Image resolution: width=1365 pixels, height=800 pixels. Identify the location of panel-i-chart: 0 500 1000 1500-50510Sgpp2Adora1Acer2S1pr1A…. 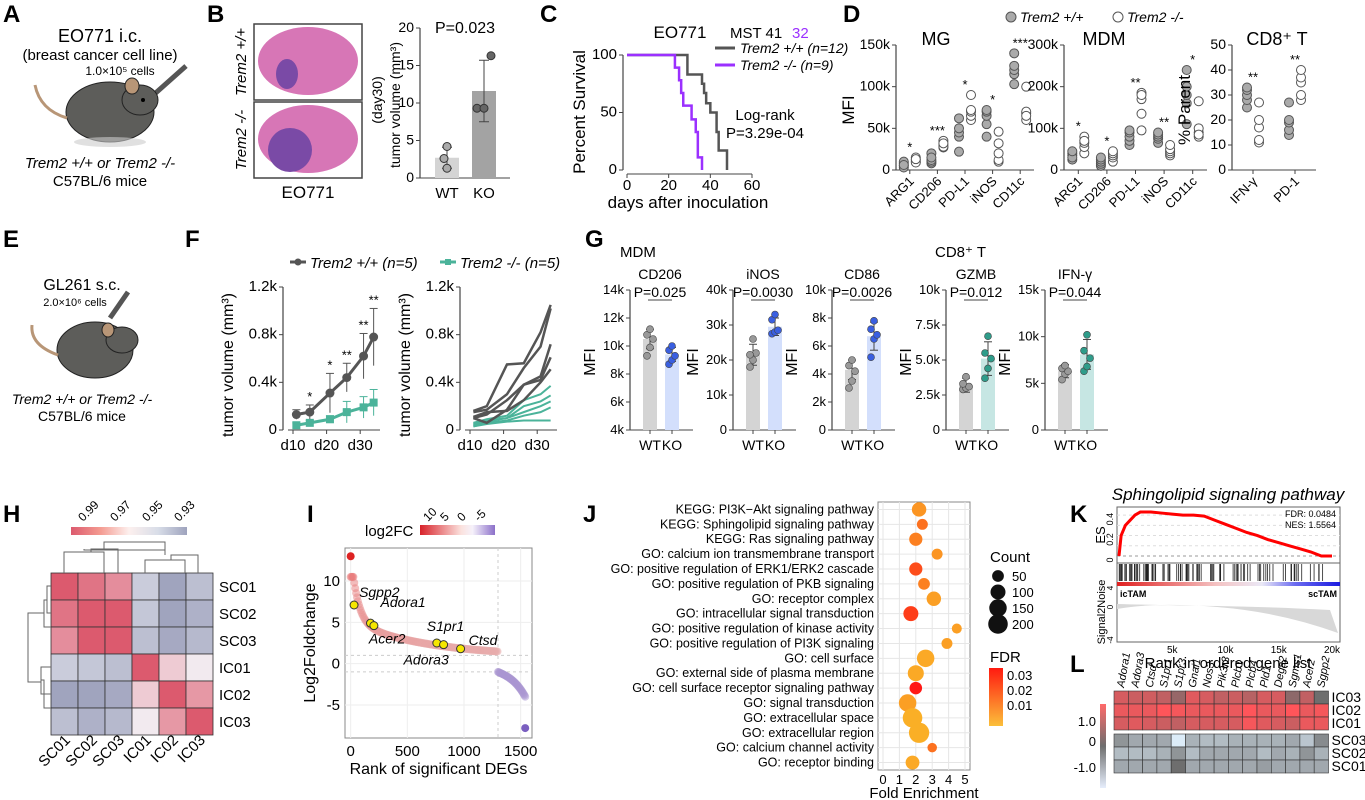
(419, 641).